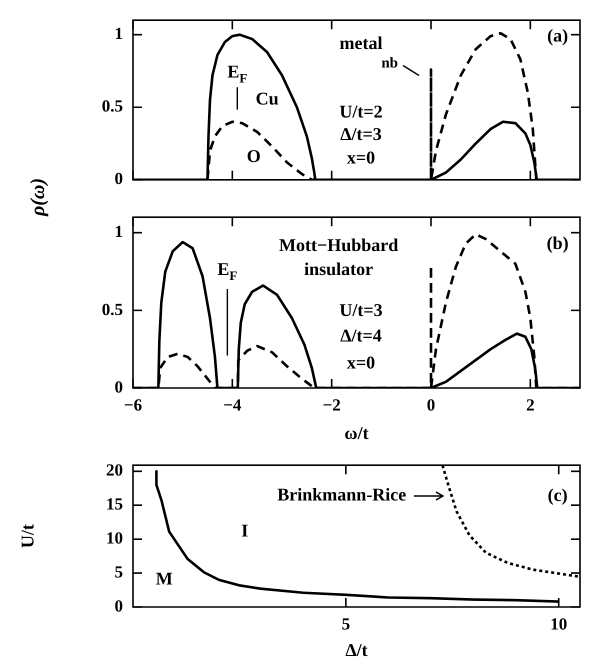 The width and height of the screenshot is (590, 662). I want to click on x-axis-title: Δ/t, so click(356, 650).